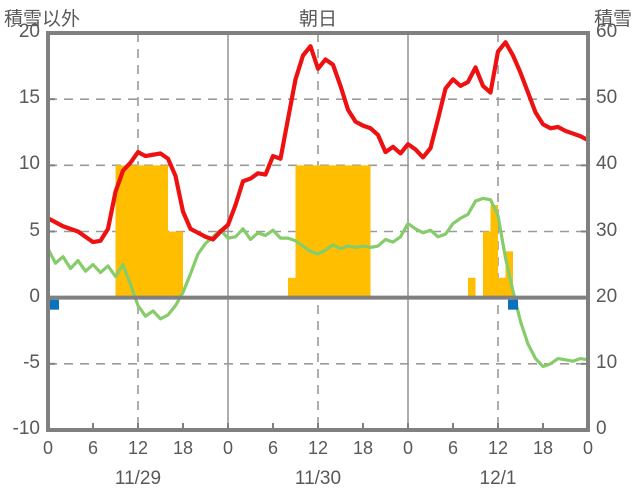  Describe the element at coordinates (607, 230) in the screenshot. I see `y-axis-right-tick: 30` at that location.